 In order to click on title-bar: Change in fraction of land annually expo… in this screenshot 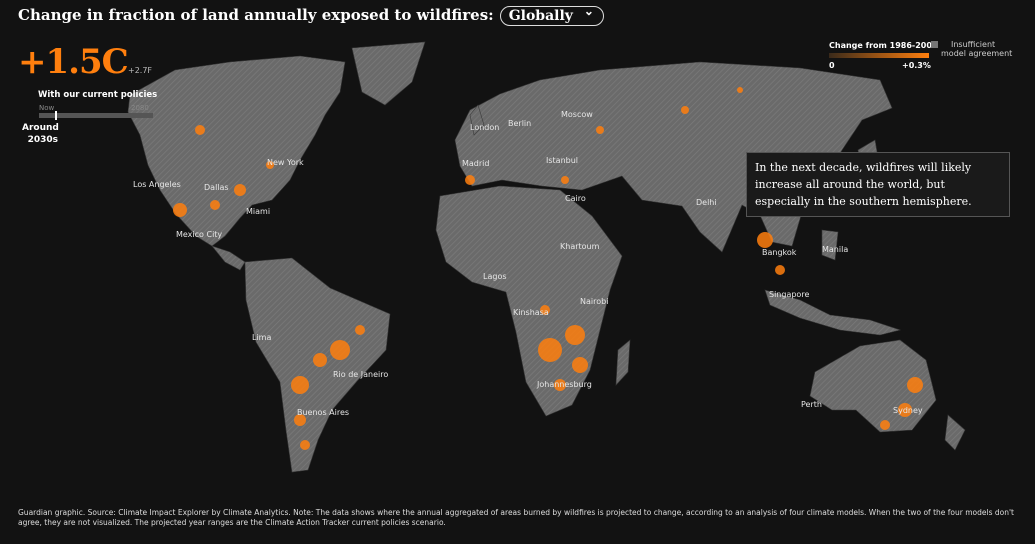, I will do `click(311, 15)`.